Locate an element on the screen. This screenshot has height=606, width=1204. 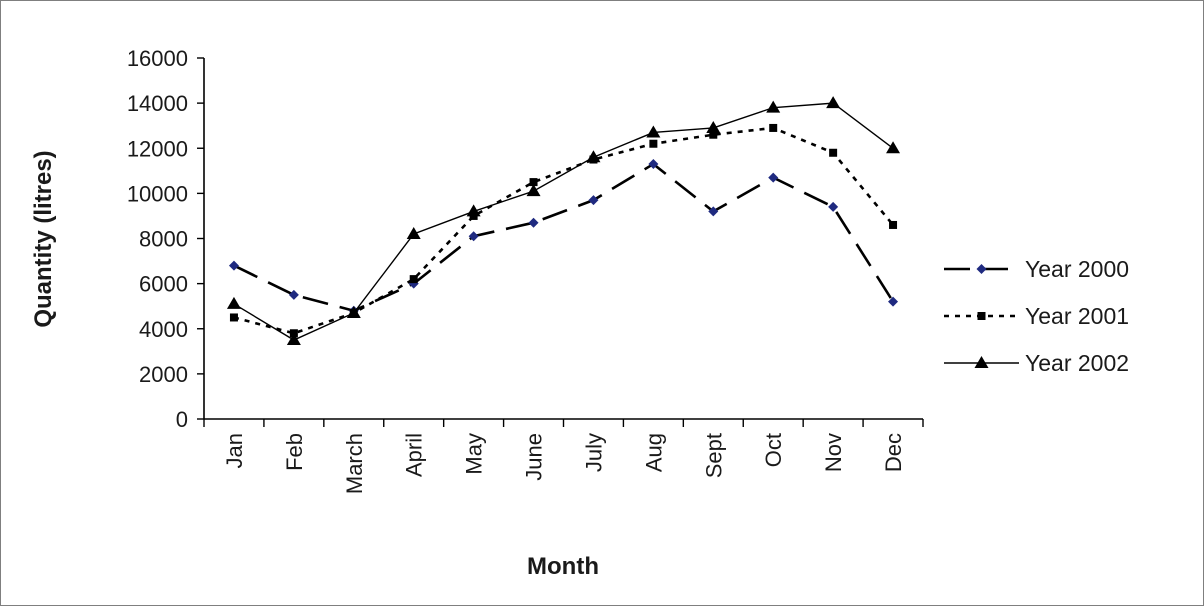
y-axis-ticks: 0 2000 4000 6000 8000 10000 12000 14000 16000 is located at coordinates (165, 239).